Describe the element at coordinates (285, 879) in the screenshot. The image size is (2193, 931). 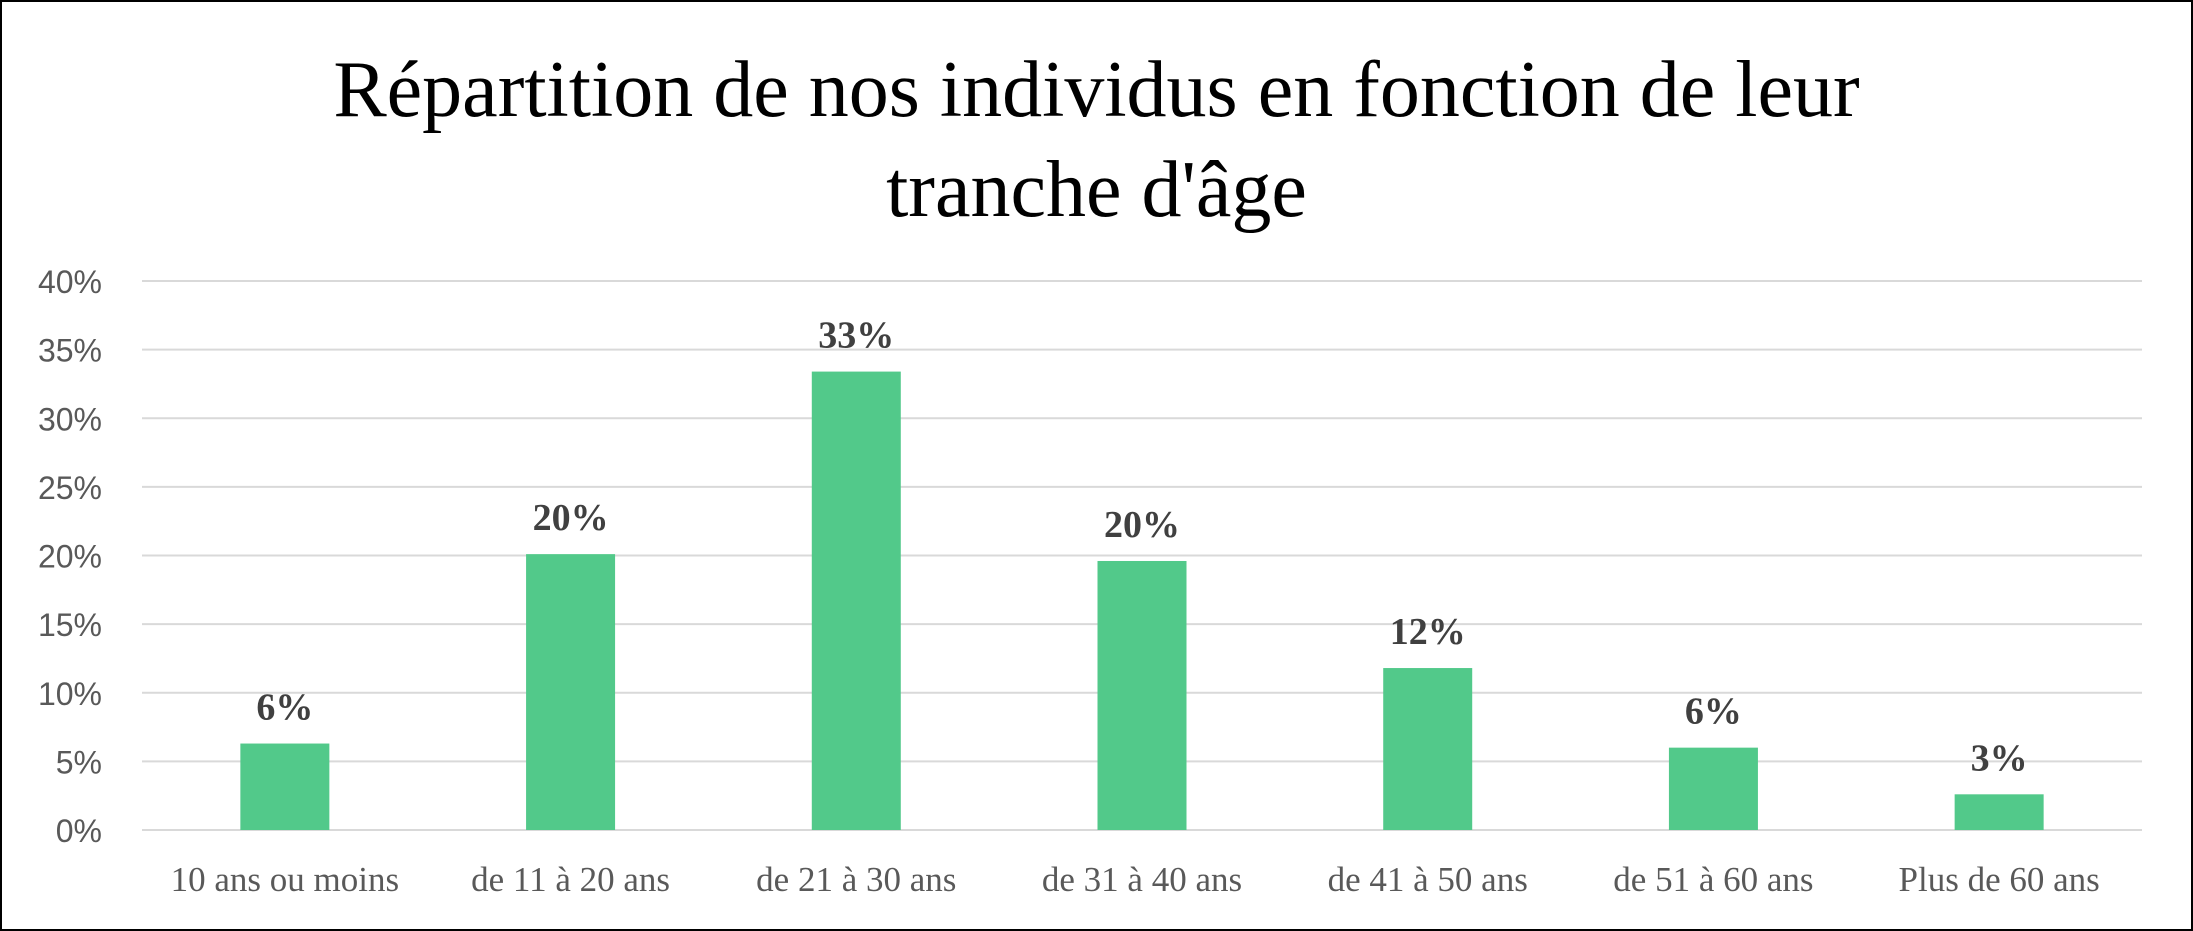
I see `x-category-label: 10 ans ou moins` at that location.